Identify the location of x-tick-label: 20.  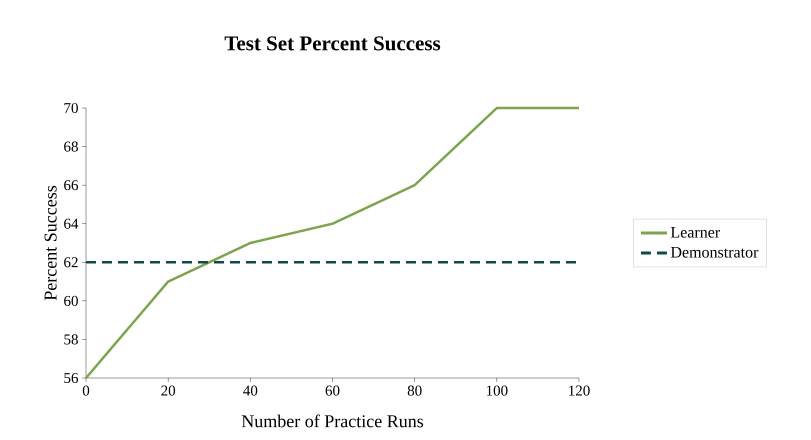
(168, 391).